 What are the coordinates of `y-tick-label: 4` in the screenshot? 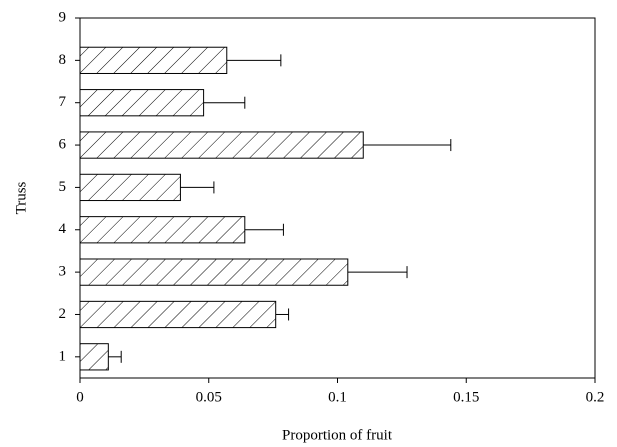 It's located at (63, 229).